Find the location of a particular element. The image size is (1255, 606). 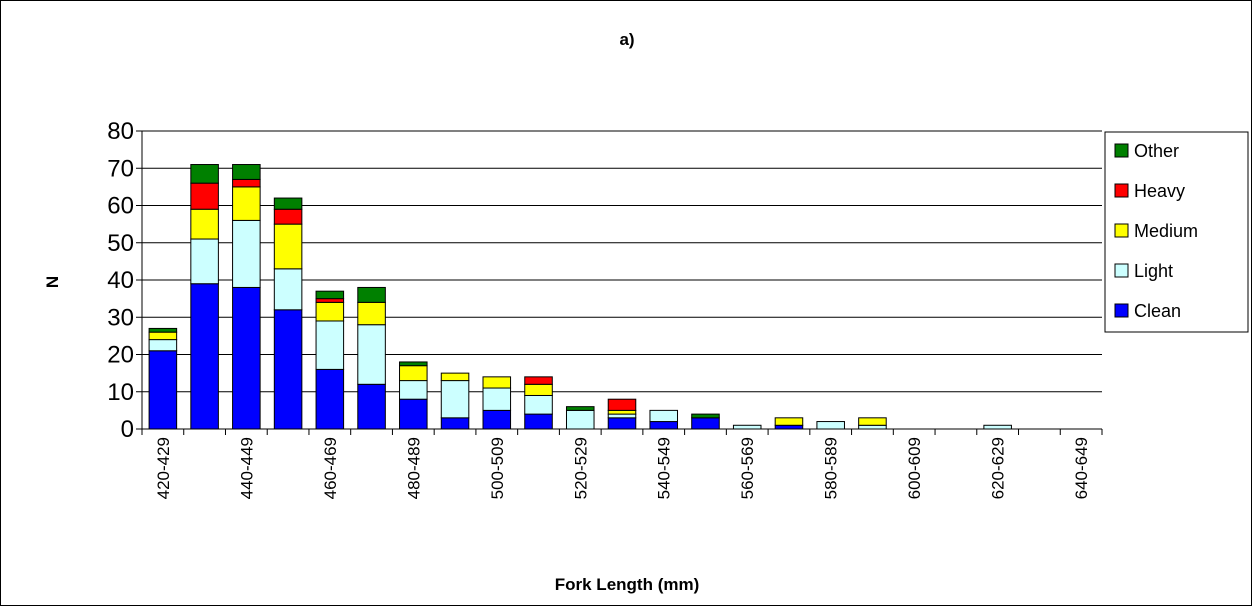

y-tick-label: 30 is located at coordinates (120, 317).